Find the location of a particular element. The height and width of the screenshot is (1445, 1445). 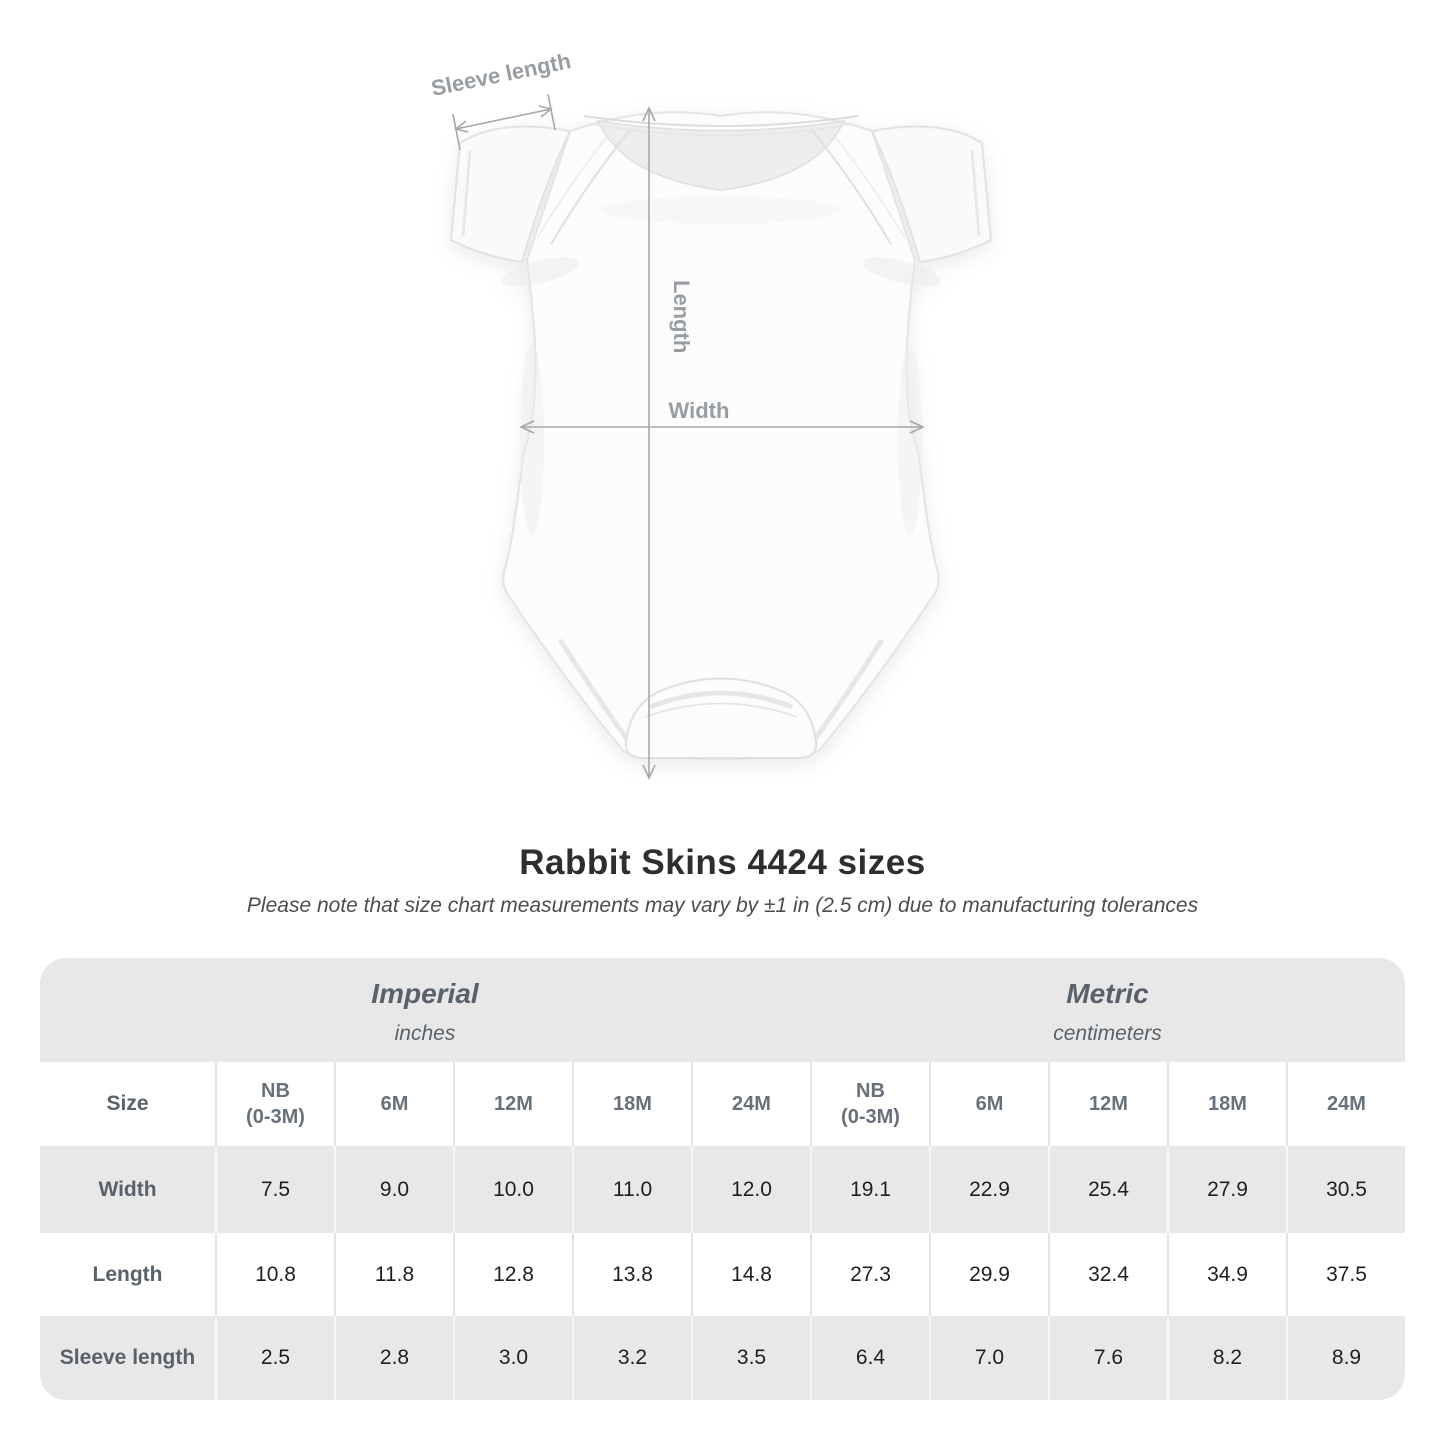

value-cell: 32.4 is located at coordinates (1107, 1274).